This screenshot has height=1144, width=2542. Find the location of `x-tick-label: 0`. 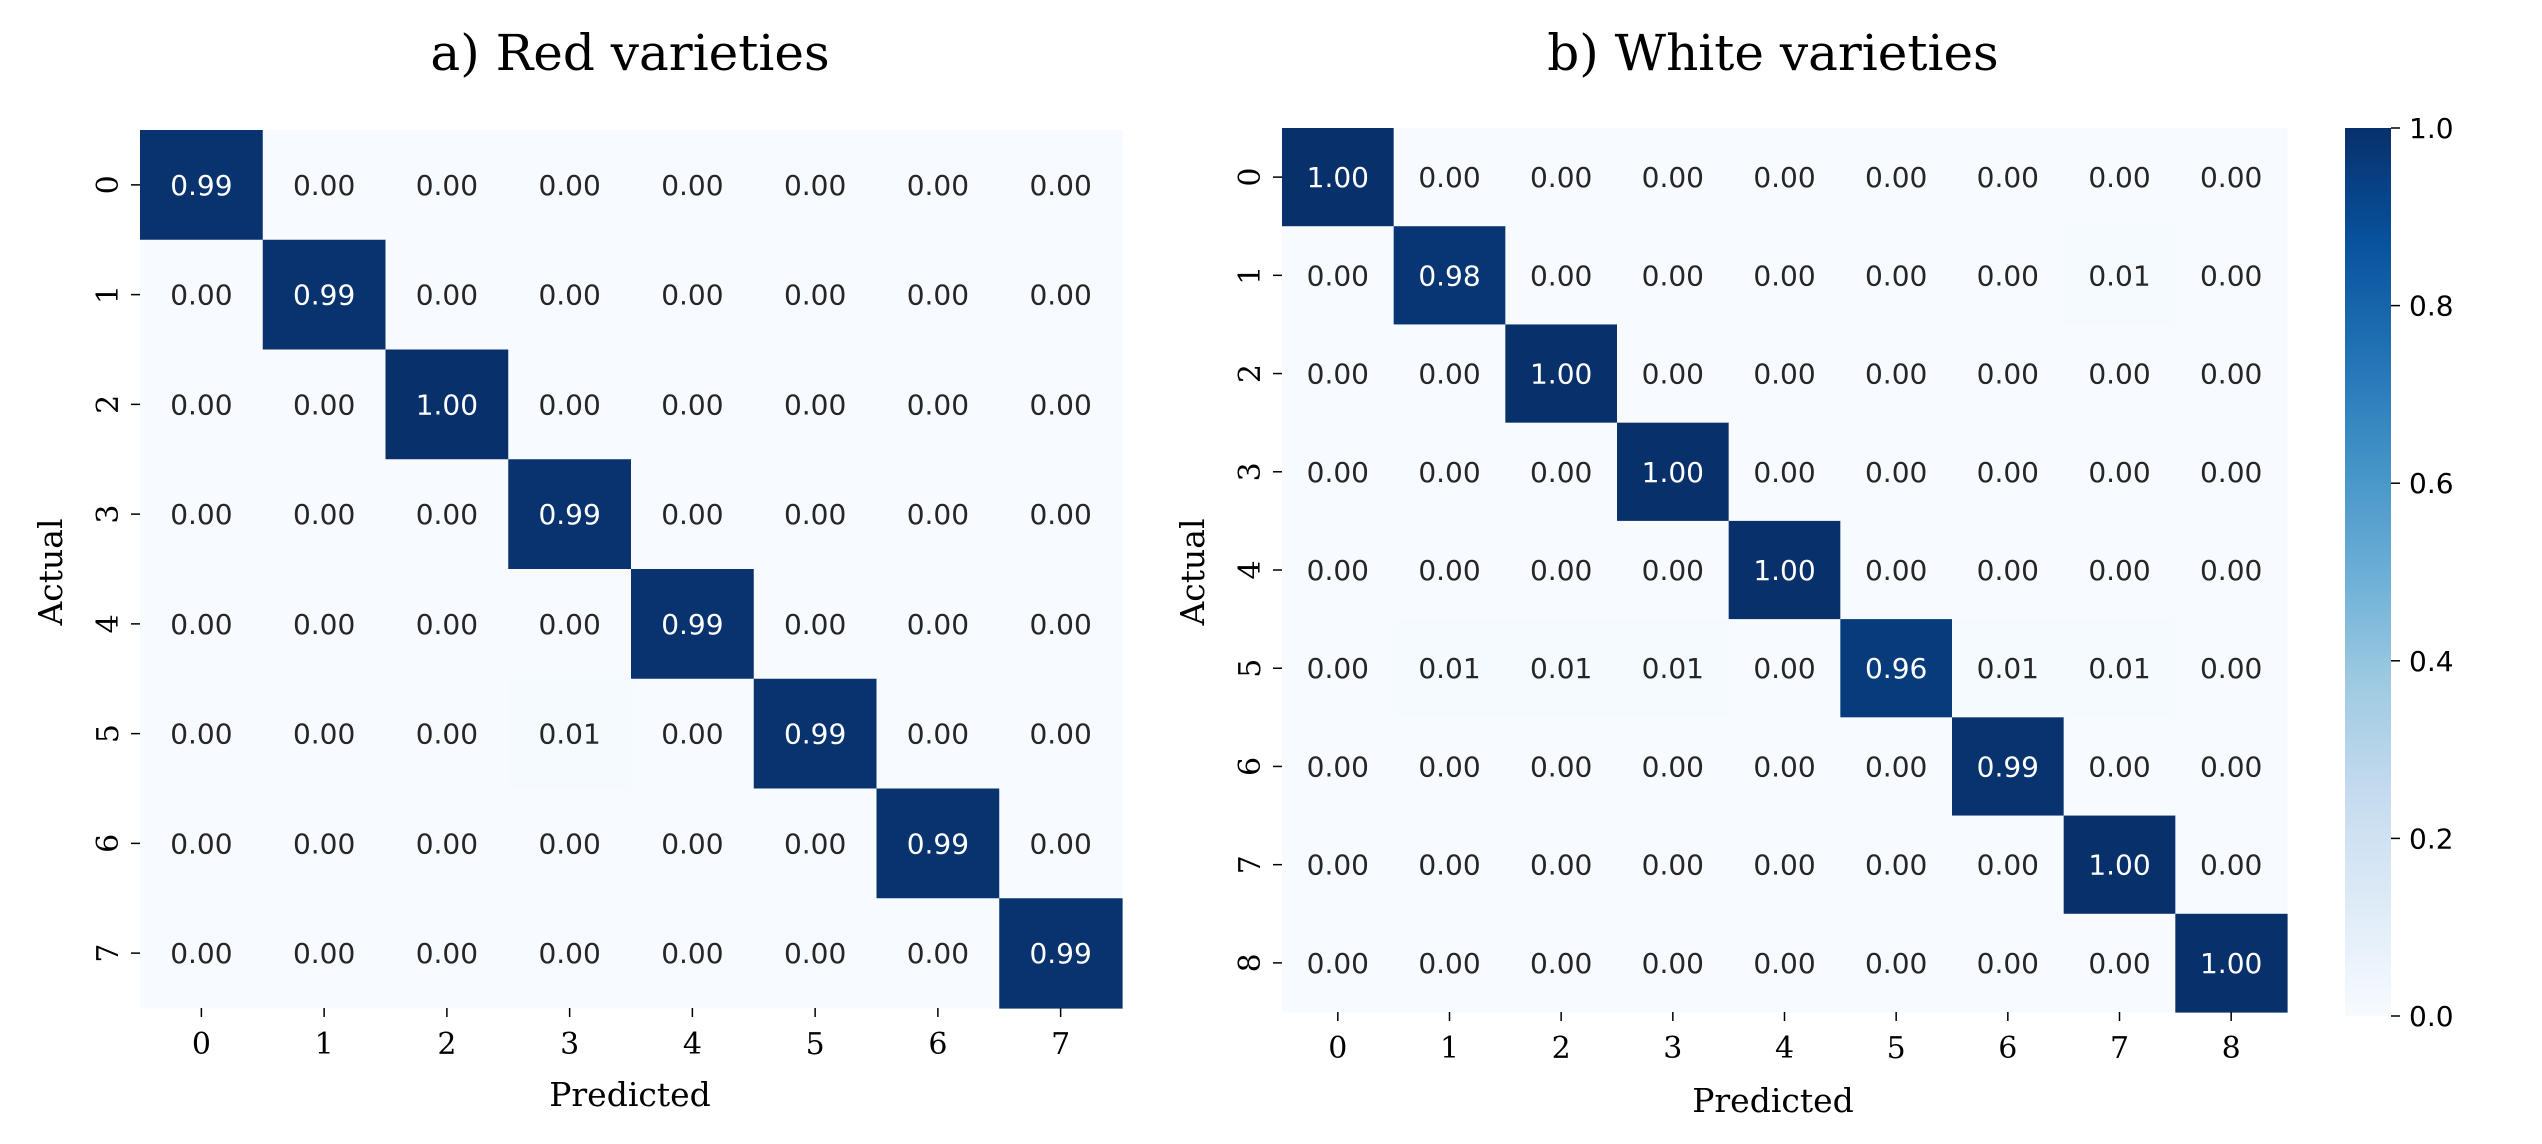

x-tick-label: 0 is located at coordinates (1337, 1048).